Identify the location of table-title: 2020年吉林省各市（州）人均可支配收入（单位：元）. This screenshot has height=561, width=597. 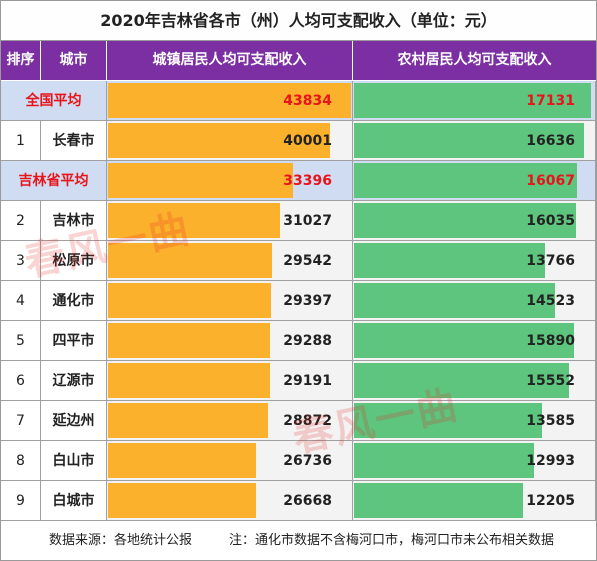
(298, 21).